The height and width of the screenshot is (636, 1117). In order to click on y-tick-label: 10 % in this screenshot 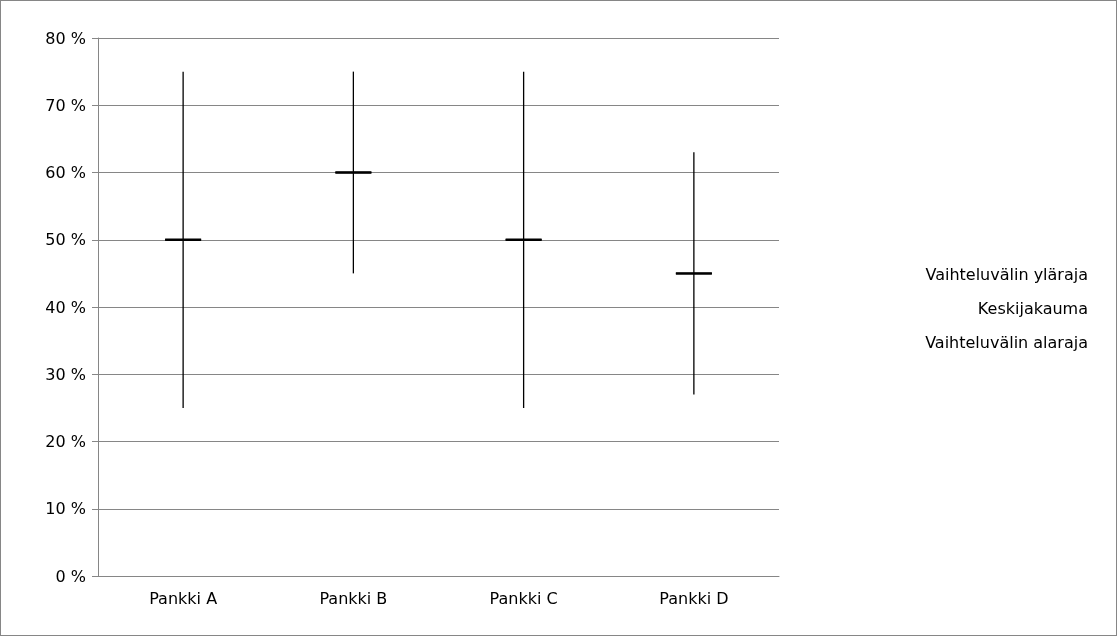, I will do `click(65, 509)`.